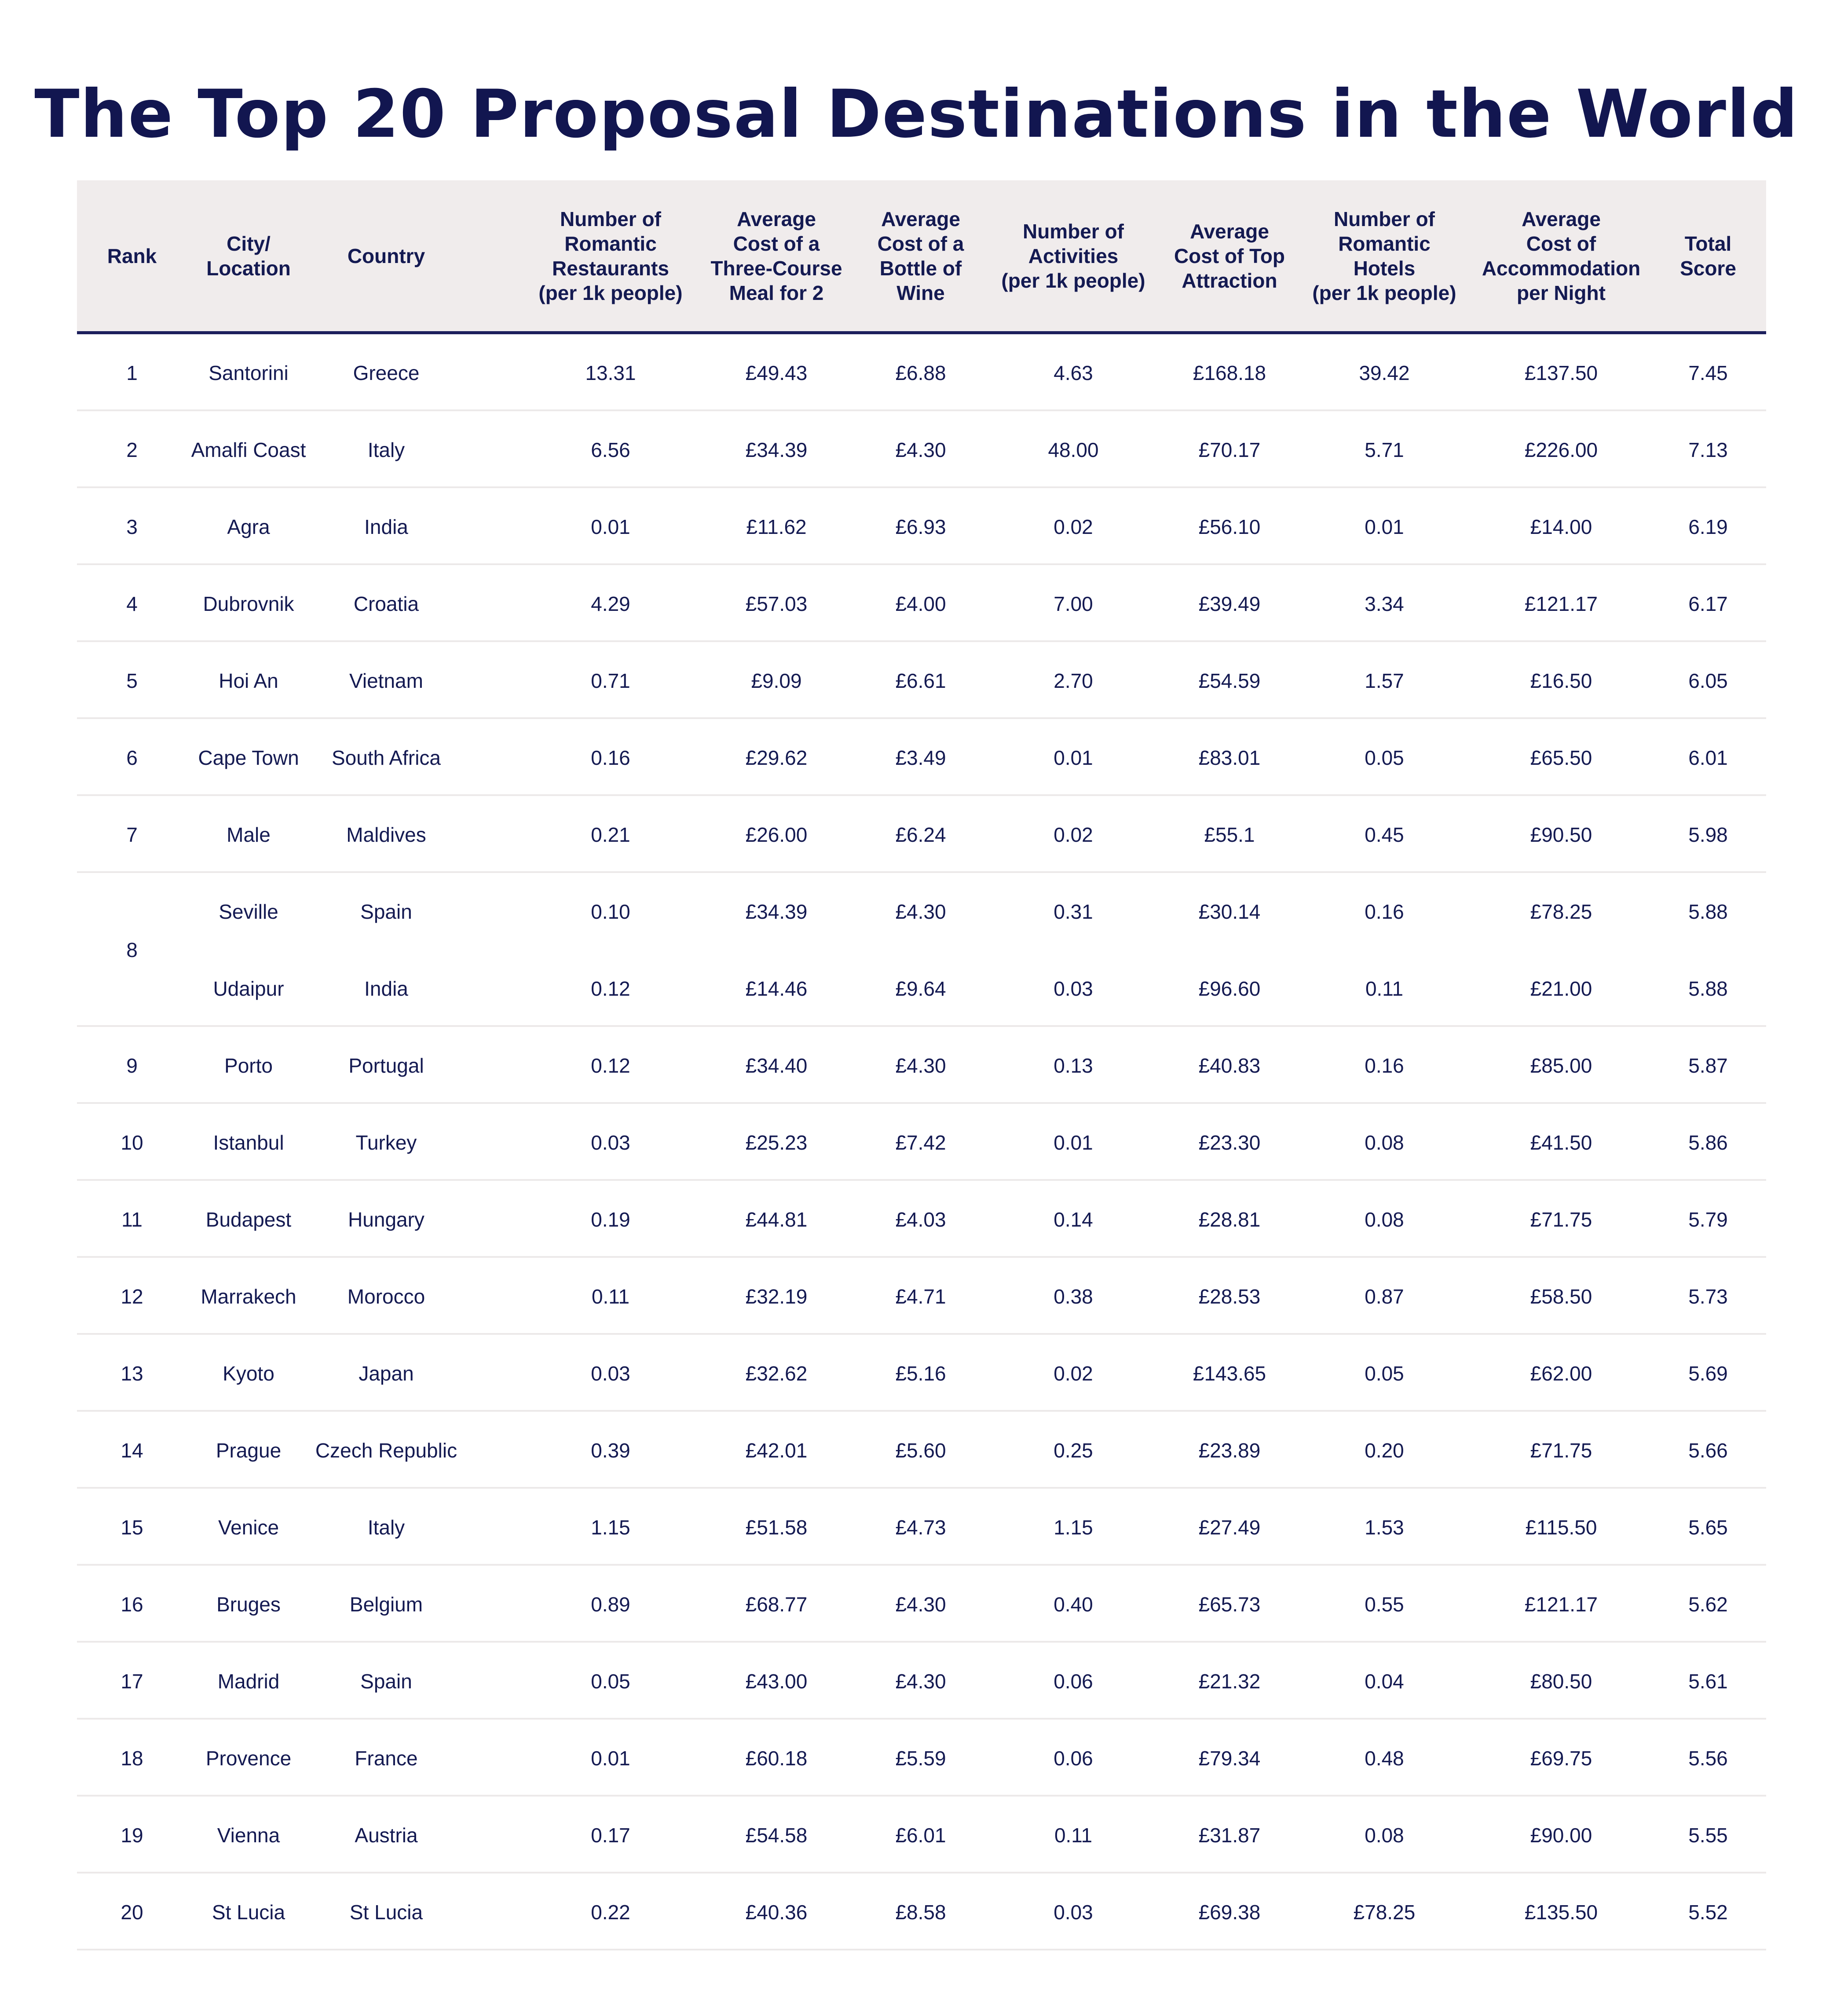  Describe the element at coordinates (1708, 1527) in the screenshot. I see `cell-total-score: 5.65` at that location.